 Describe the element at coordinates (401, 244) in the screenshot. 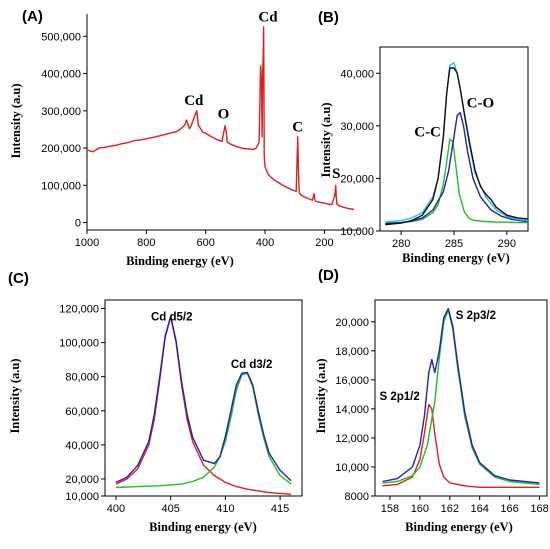

I see `x-tick-label: 280` at that location.